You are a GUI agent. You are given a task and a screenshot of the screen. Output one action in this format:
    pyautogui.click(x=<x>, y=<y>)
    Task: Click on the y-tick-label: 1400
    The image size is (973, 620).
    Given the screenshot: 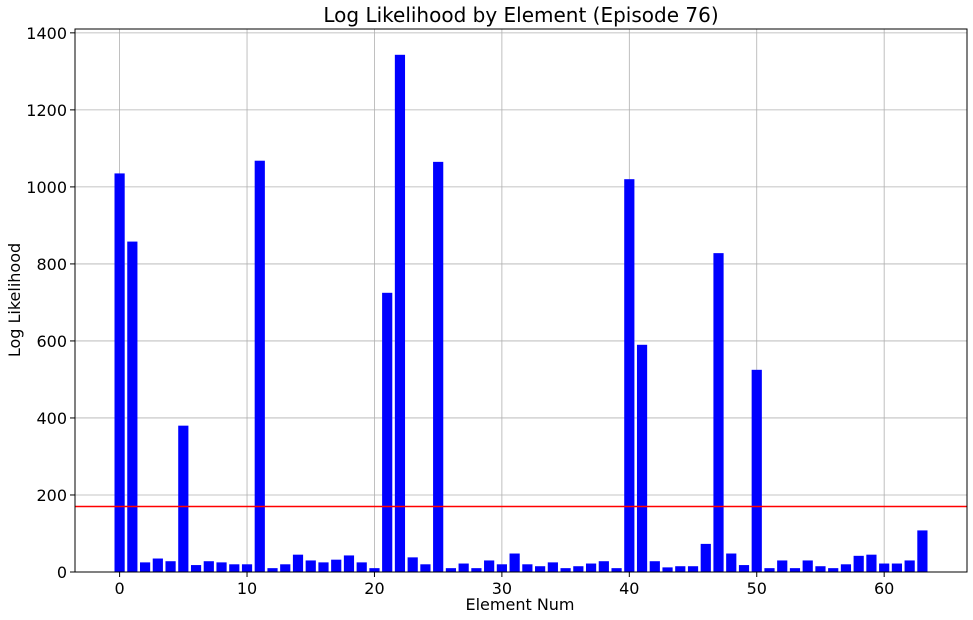 What is the action you would take?
    pyautogui.click(x=46, y=33)
    